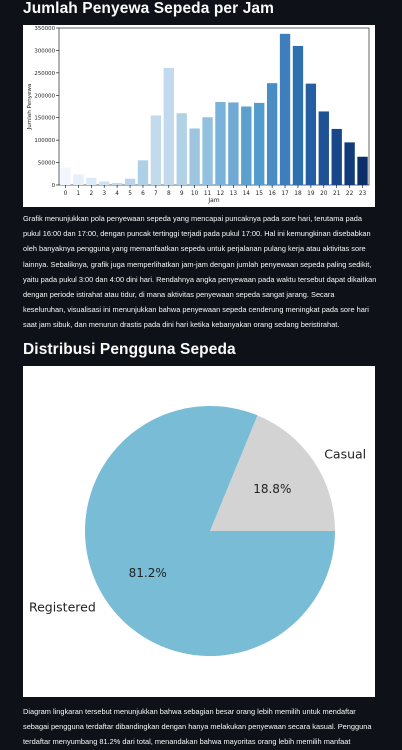 Image resolution: width=402 pixels, height=750 pixels. What do you see at coordinates (324, 194) in the screenshot?
I see `x-tick-label: 20` at bounding box center [324, 194].